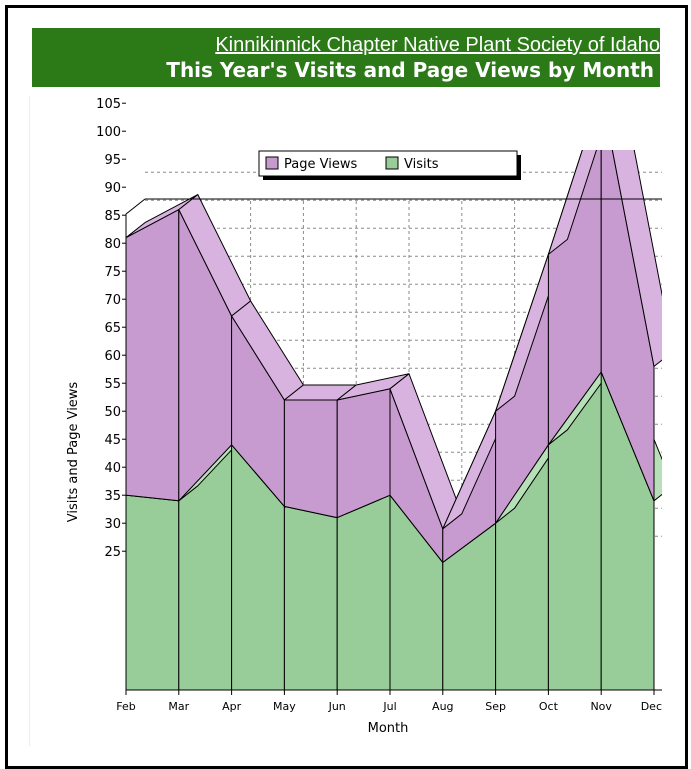  Describe the element at coordinates (112, 356) in the screenshot. I see `y-tick-label: 60` at that location.